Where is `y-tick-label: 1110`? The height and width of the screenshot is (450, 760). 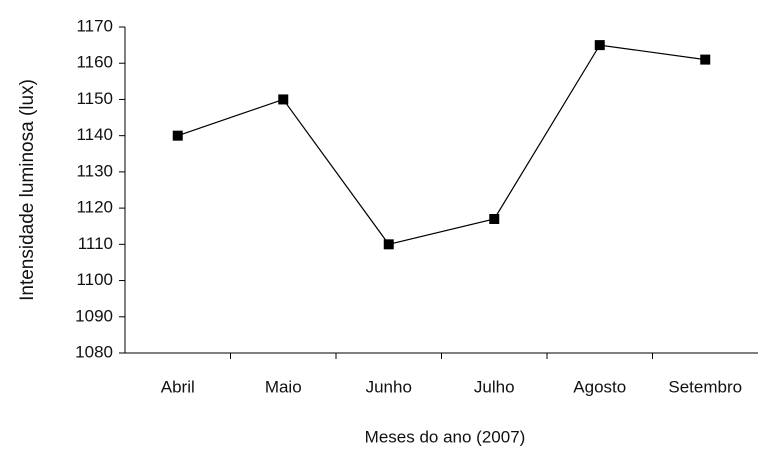 y-tick-label: 1110 is located at coordinates (95, 243).